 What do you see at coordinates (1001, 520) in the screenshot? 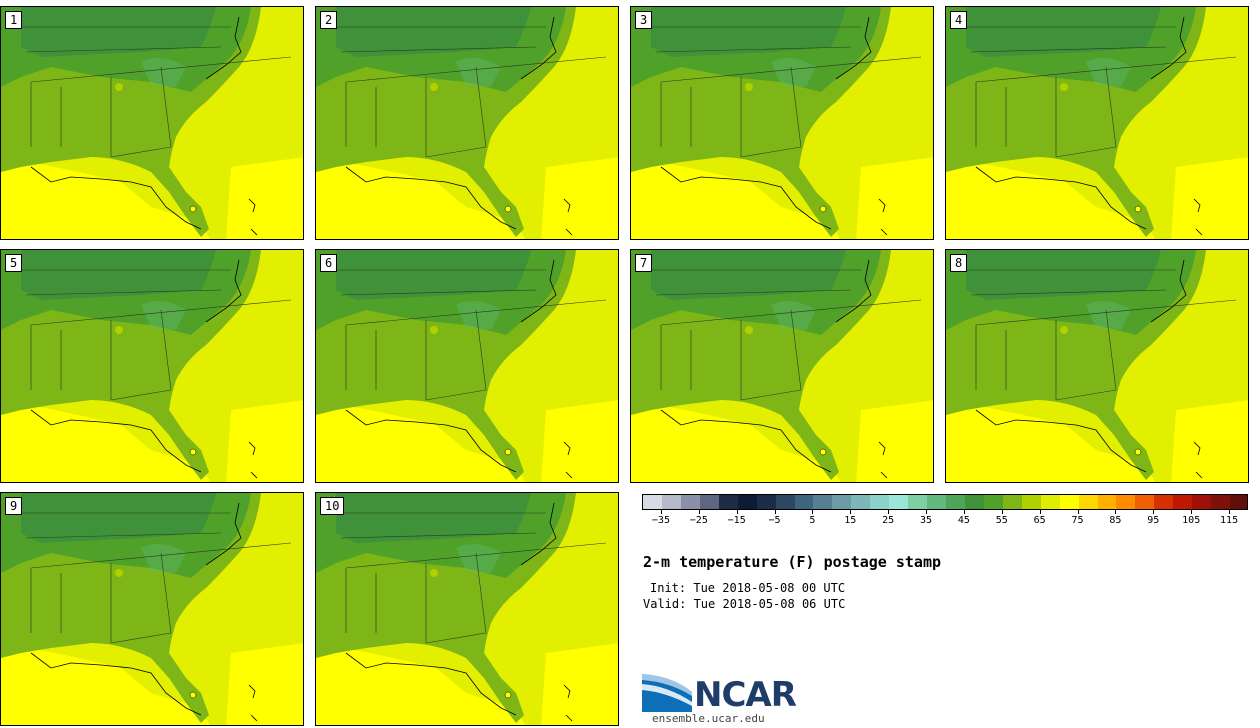
I see `colorbar-tick-label: 55` at bounding box center [1001, 520].